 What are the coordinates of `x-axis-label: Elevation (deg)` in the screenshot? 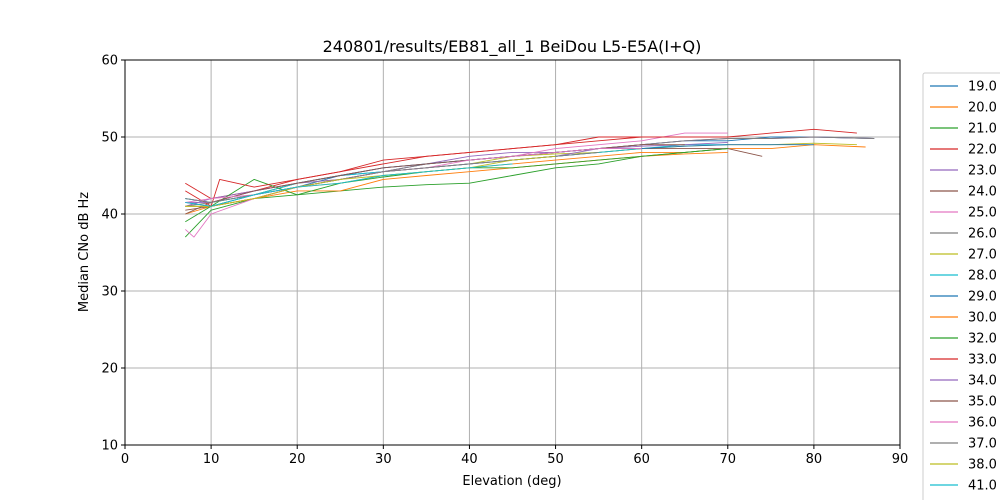 It's located at (511, 481).